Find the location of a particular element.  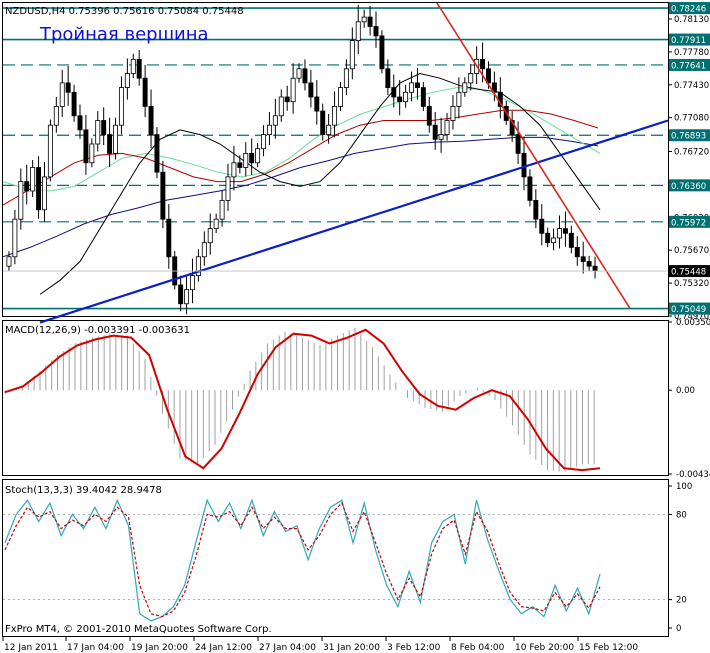

level-label: 0.75049 is located at coordinates (688, 310).